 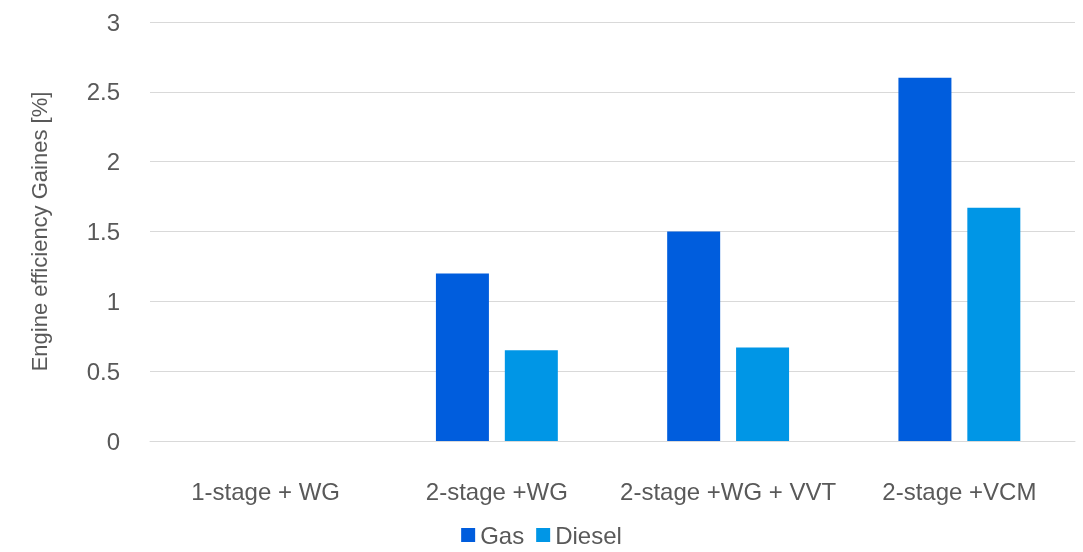 I want to click on y-tick-label: 2, so click(x=113, y=162).